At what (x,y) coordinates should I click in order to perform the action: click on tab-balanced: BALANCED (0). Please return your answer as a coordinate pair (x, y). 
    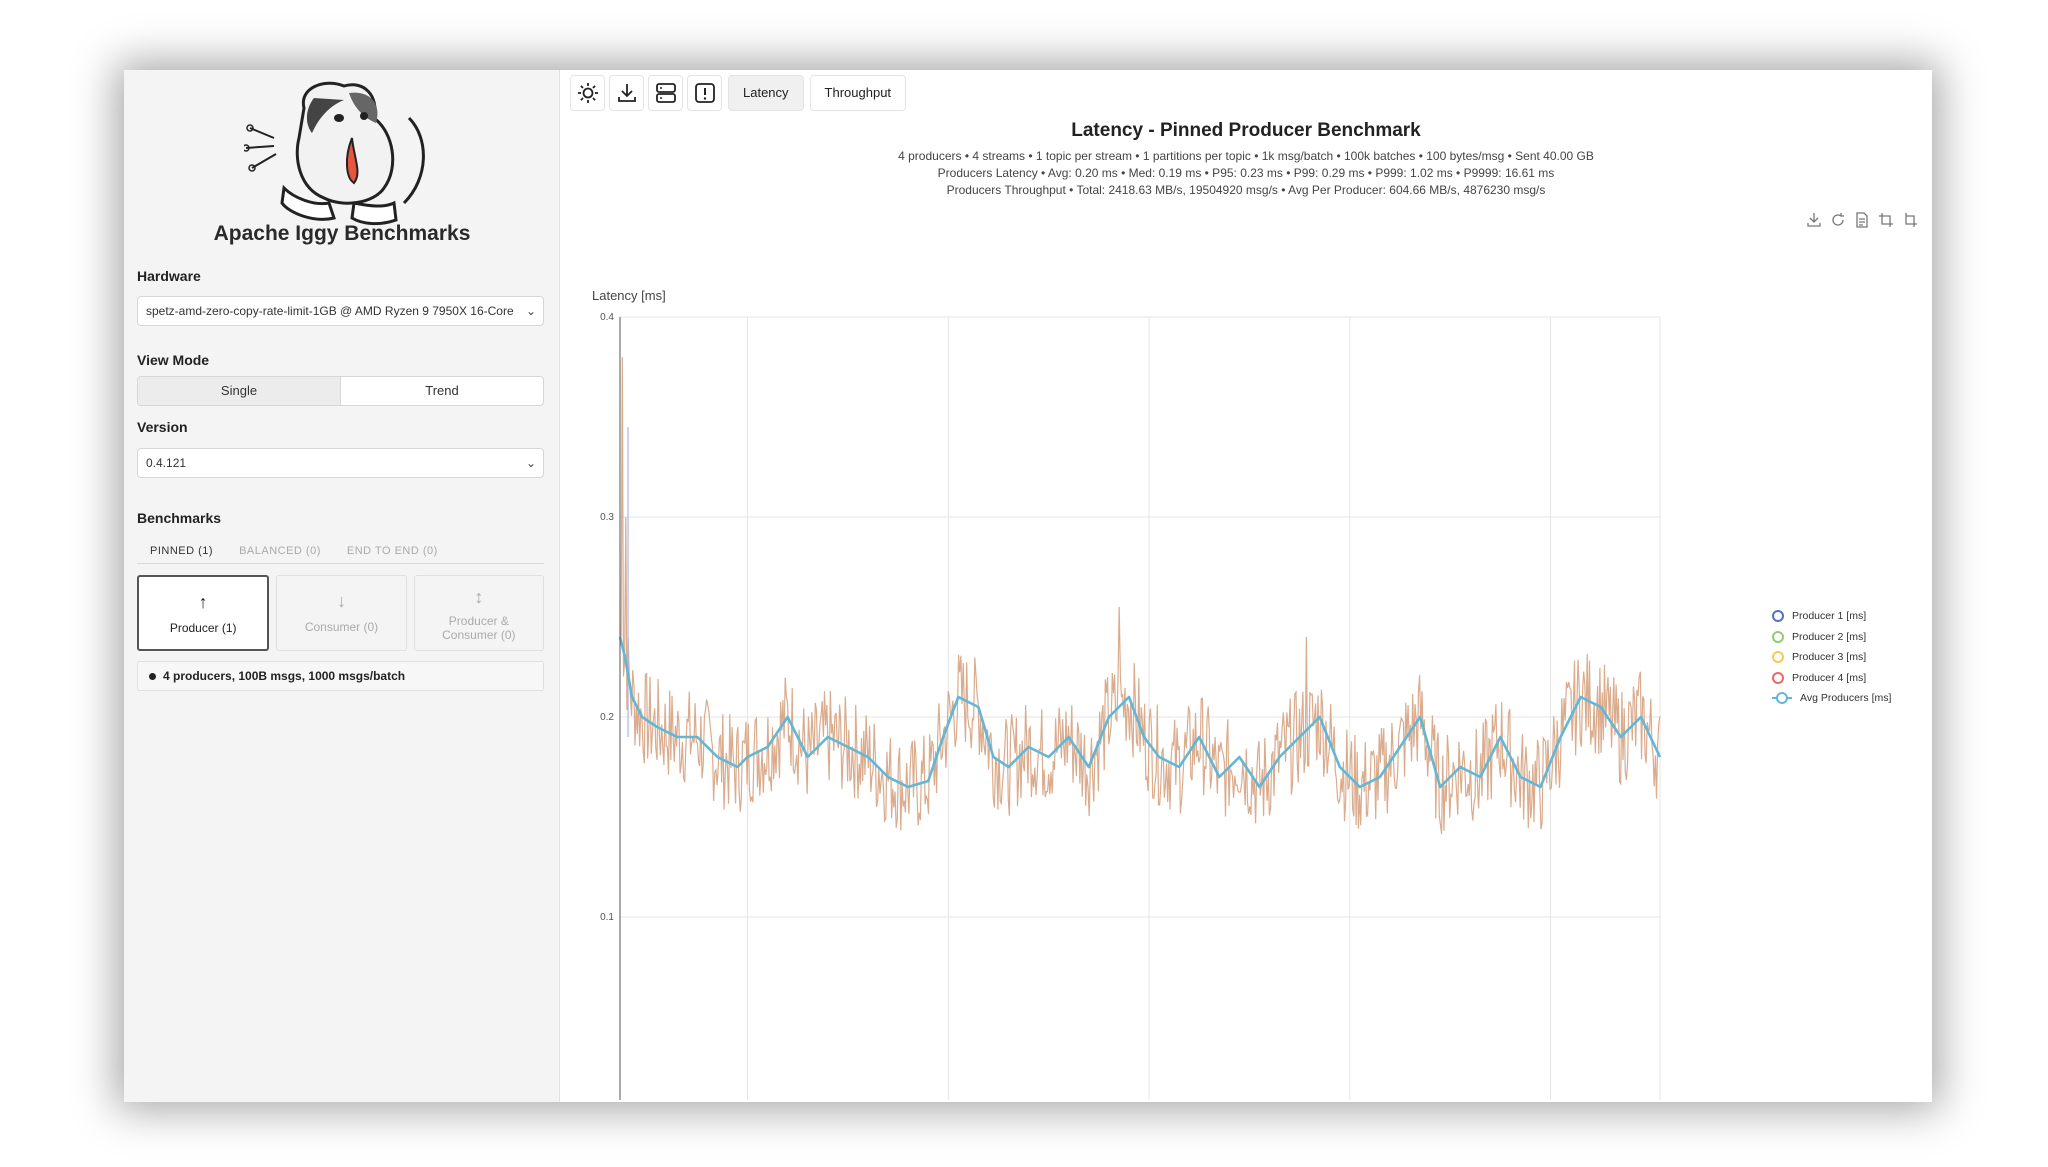
    Looking at the image, I should click on (280, 551).